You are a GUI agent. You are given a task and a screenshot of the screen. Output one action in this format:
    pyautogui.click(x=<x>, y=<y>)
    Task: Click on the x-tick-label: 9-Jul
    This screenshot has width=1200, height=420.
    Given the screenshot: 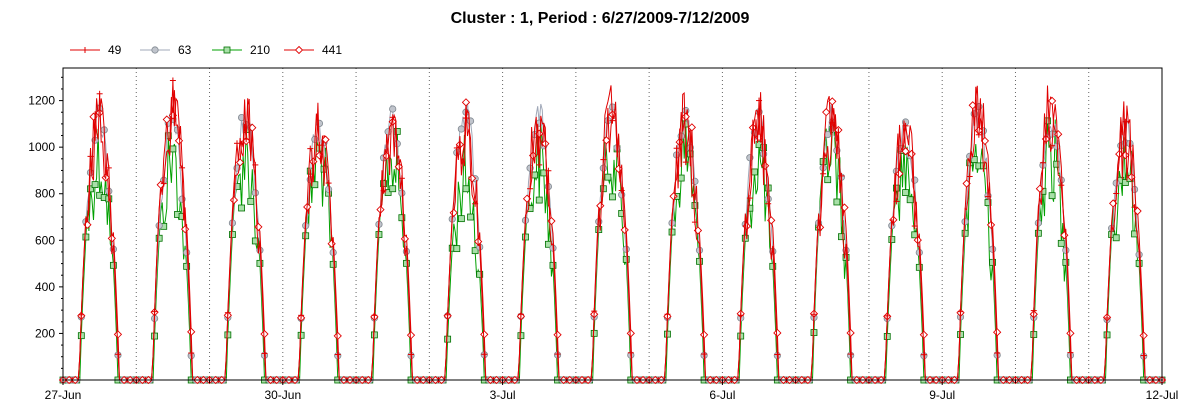 What is the action you would take?
    pyautogui.click(x=942, y=395)
    